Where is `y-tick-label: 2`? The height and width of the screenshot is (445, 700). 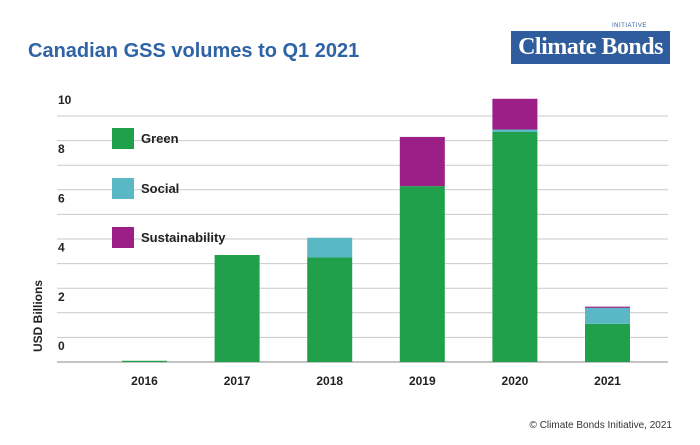
y-tick-label: 2 is located at coordinates (61, 297).